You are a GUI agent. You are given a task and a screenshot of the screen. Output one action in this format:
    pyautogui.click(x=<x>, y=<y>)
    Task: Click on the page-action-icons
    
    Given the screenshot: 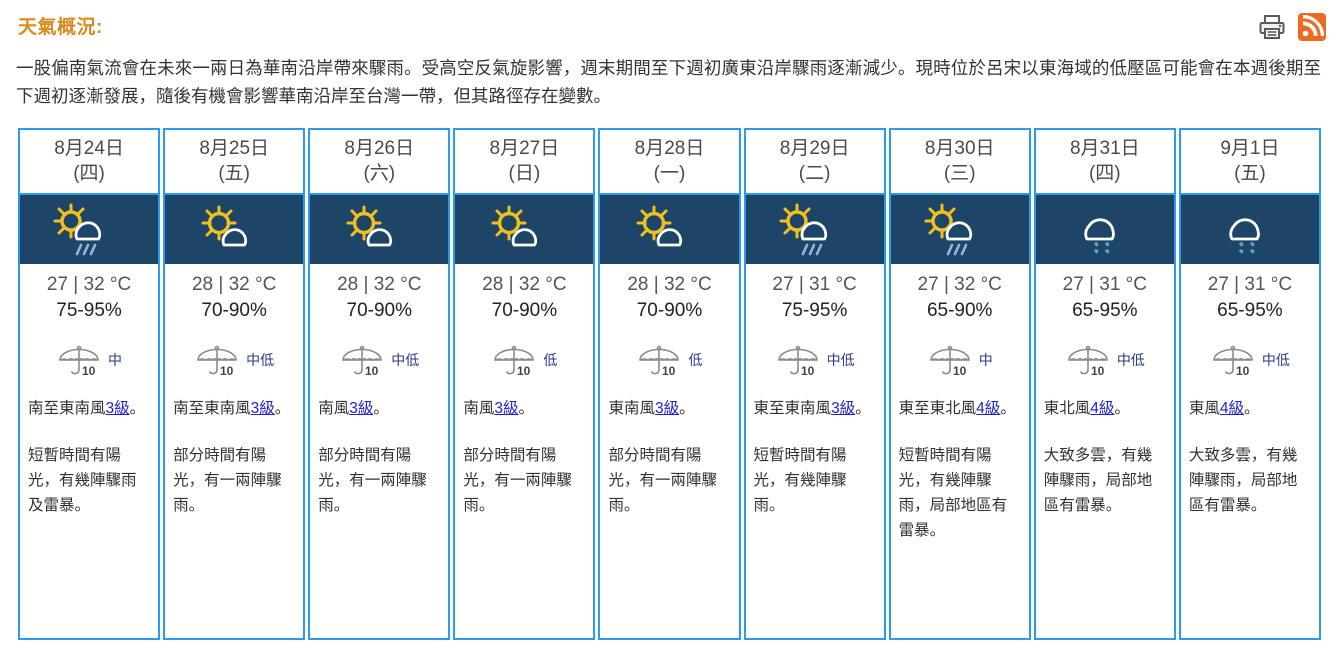 What is the action you would take?
    pyautogui.click(x=1292, y=27)
    